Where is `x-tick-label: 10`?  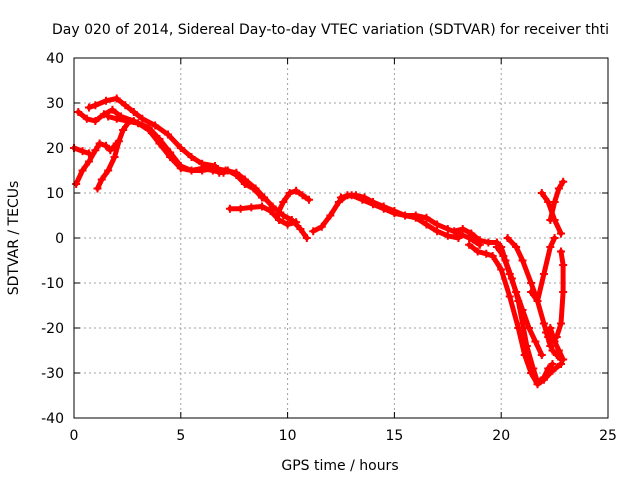 x-tick-label: 10 is located at coordinates (288, 436).